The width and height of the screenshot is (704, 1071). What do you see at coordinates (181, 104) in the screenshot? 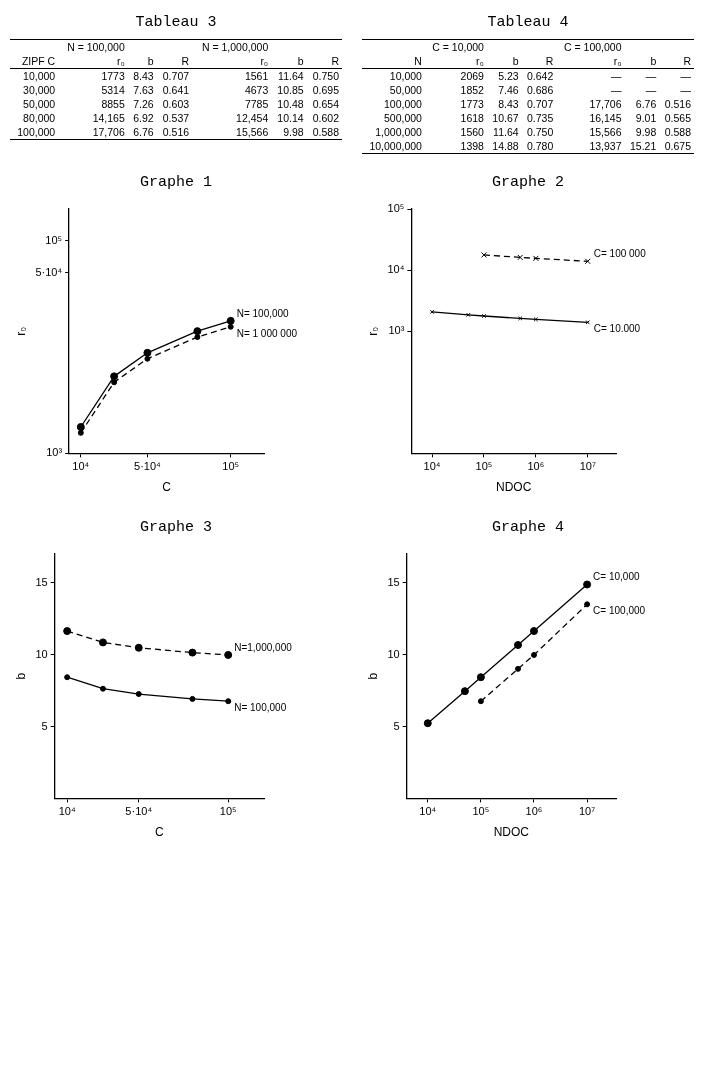
I see `text: 50,000 8855 7.26 0.603 7785 10.48 0.654` at bounding box center [181, 104].